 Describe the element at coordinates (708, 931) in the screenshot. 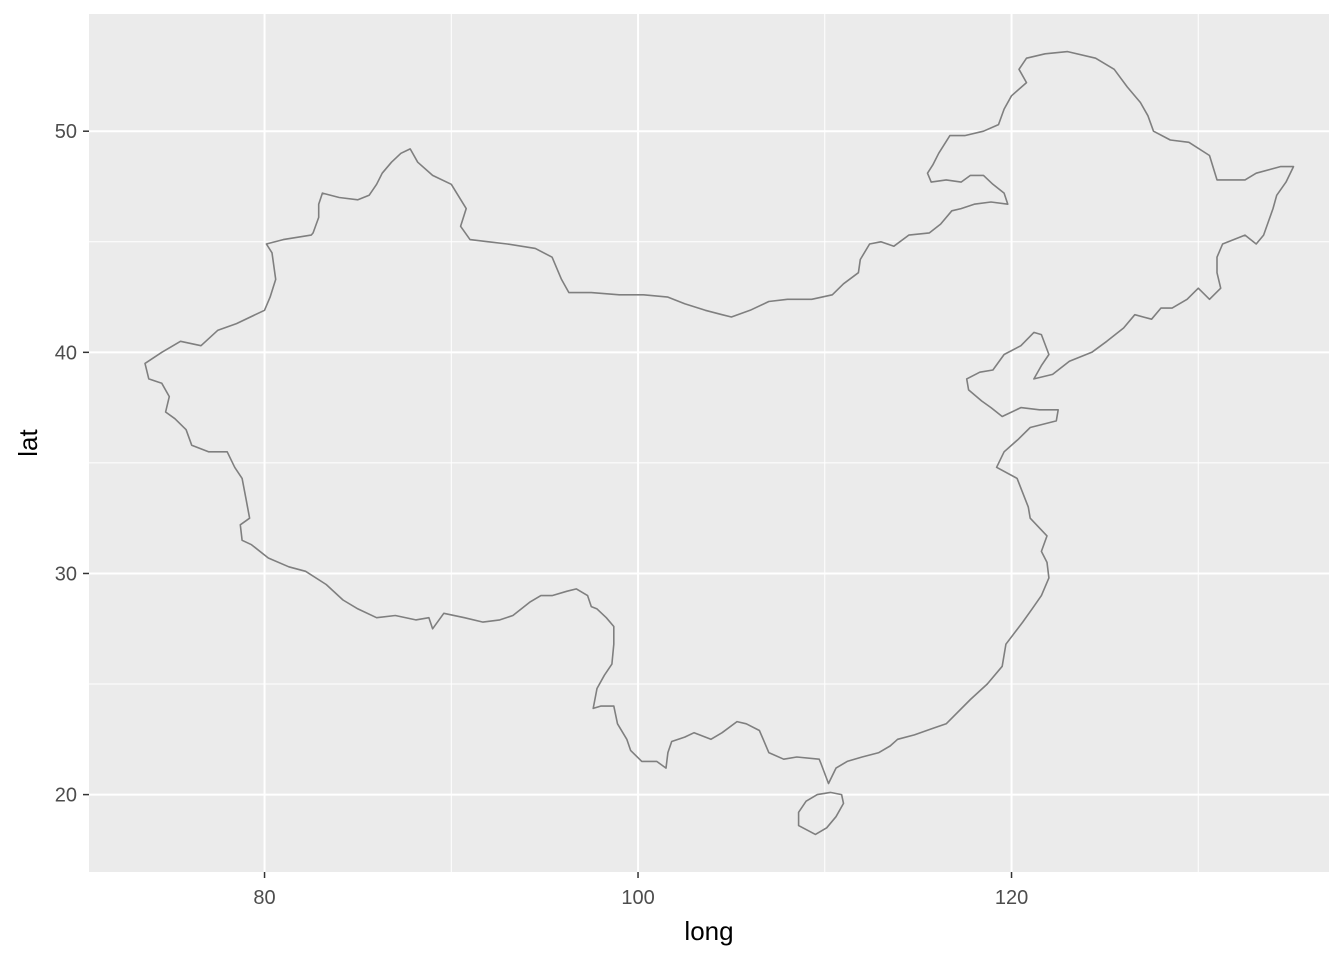

I see `x-axis-title: long` at that location.